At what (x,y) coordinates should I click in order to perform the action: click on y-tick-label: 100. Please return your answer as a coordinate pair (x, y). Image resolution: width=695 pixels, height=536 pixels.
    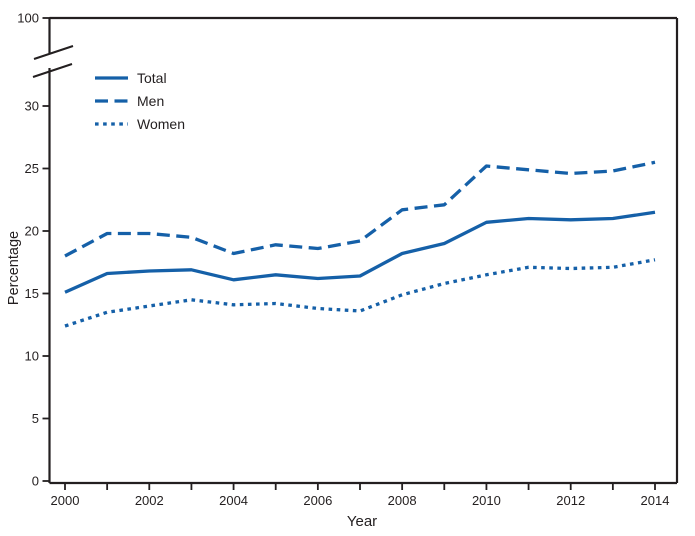
    Looking at the image, I should click on (28, 18).